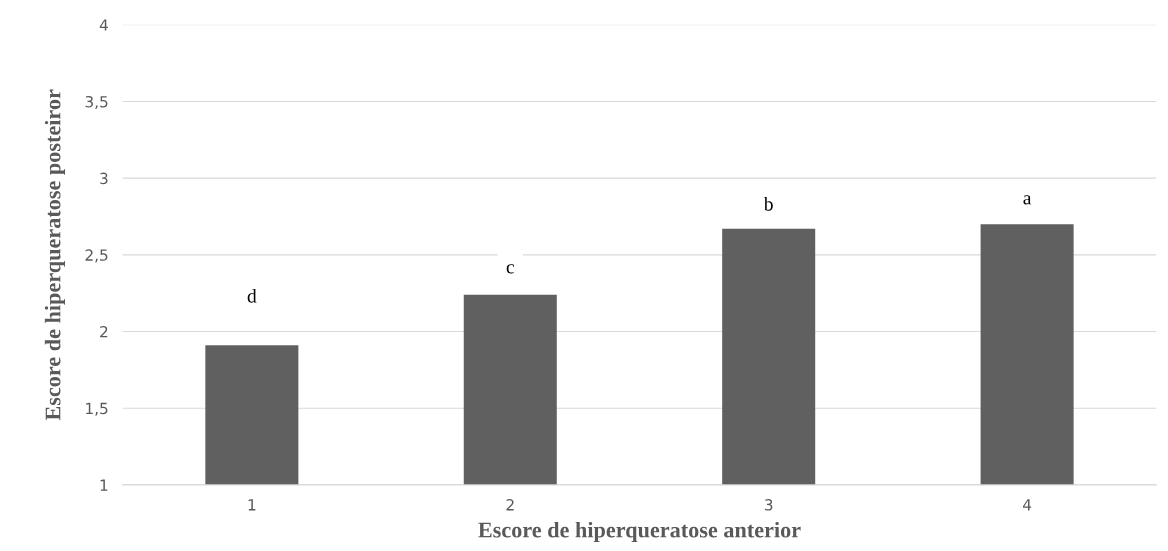  I want to click on y-tick-label: 2,5, so click(96, 256).